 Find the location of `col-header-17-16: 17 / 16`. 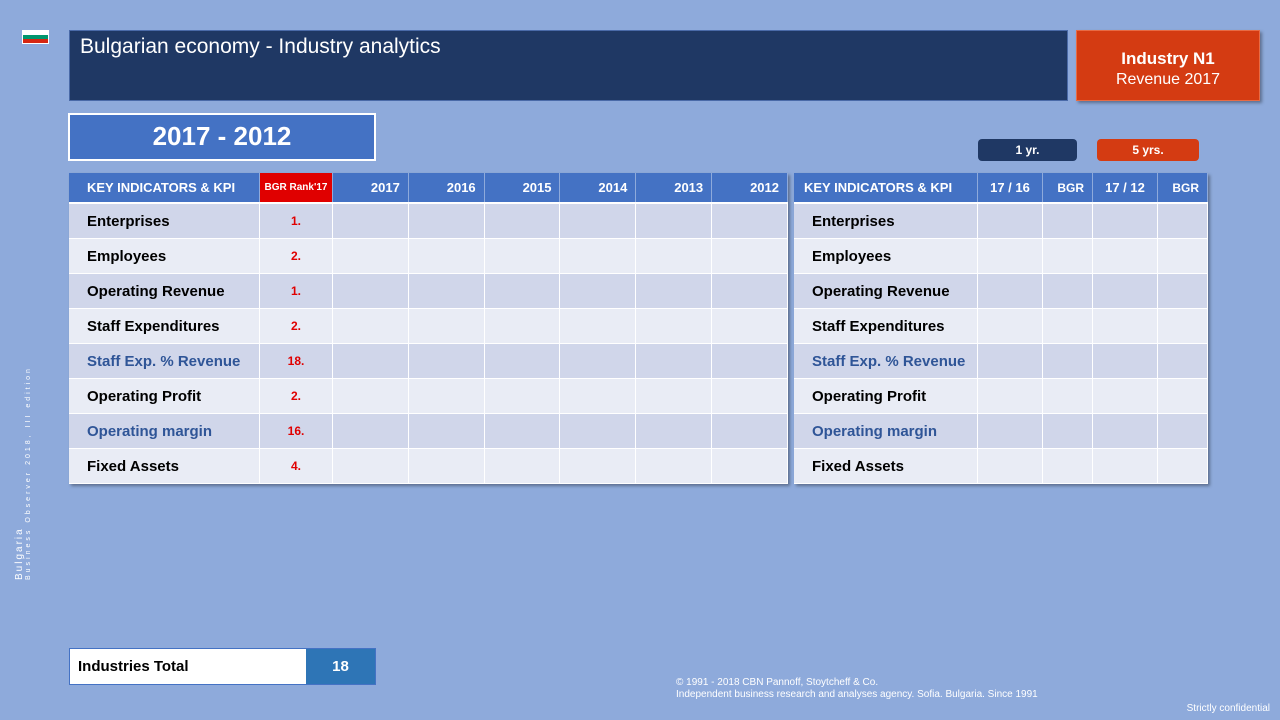

col-header-17-16: 17 / 16 is located at coordinates (1010, 188).